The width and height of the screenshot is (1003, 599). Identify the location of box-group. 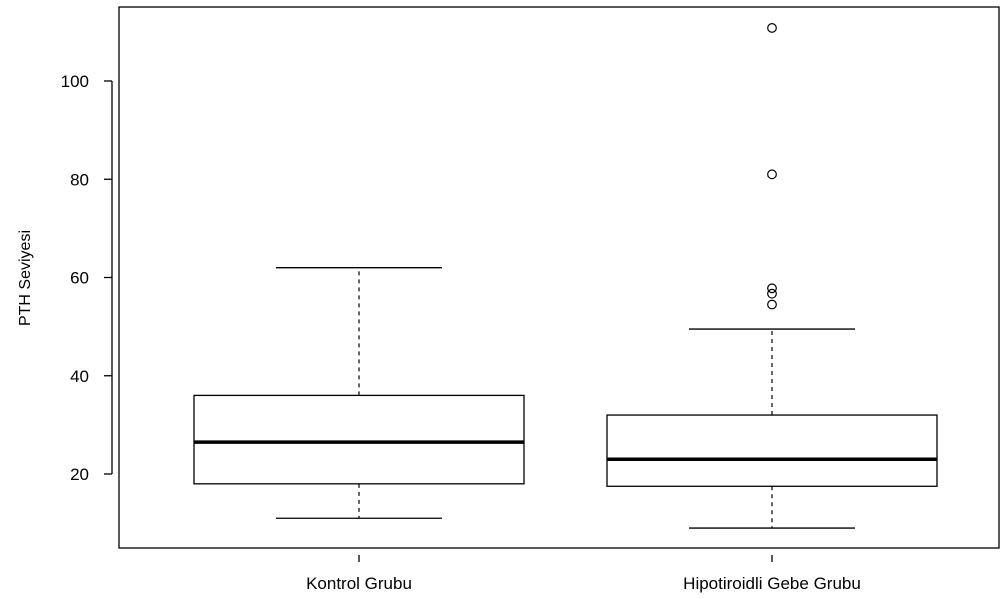
(359, 393).